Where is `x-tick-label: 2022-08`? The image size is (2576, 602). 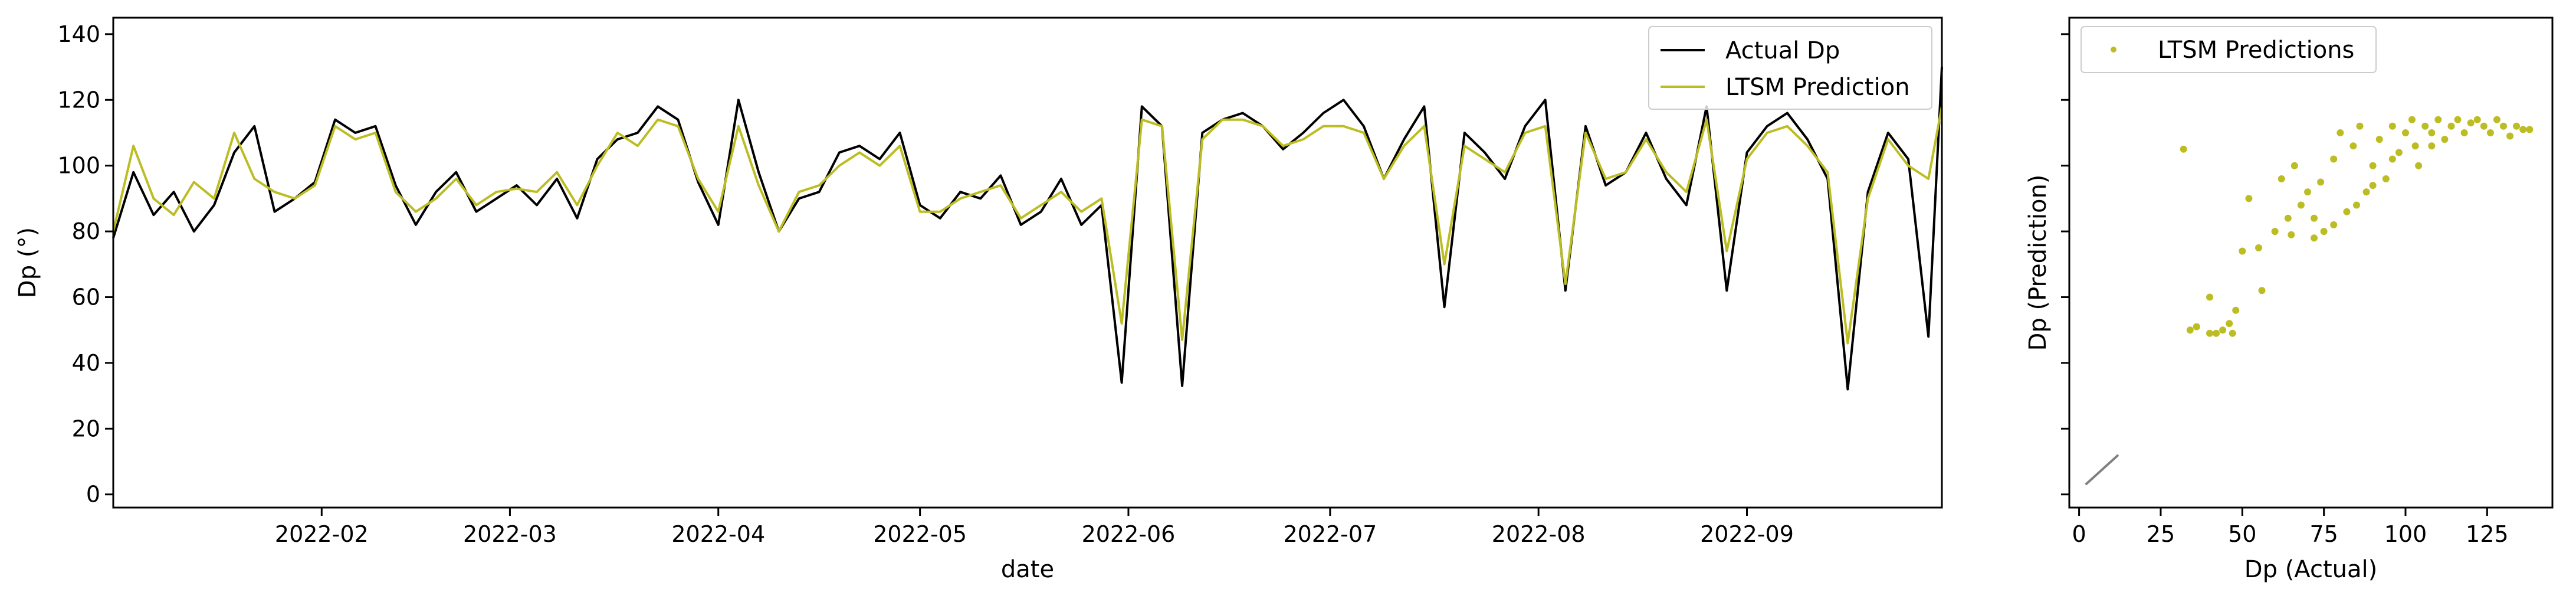 x-tick-label: 2022-08 is located at coordinates (1539, 534).